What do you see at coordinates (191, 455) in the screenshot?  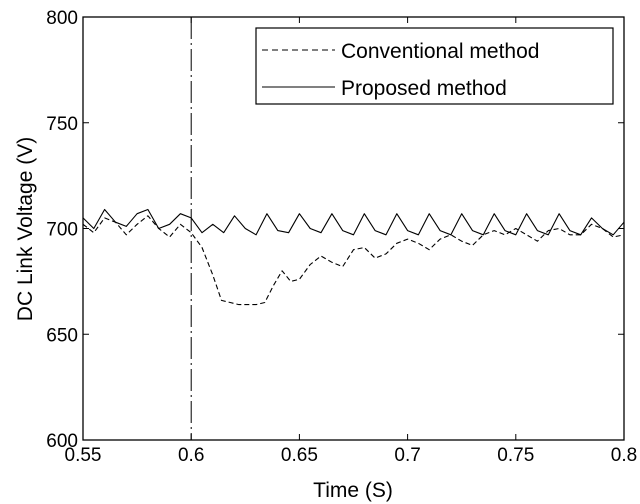 I see `x-tick-label: 0.6` at bounding box center [191, 455].